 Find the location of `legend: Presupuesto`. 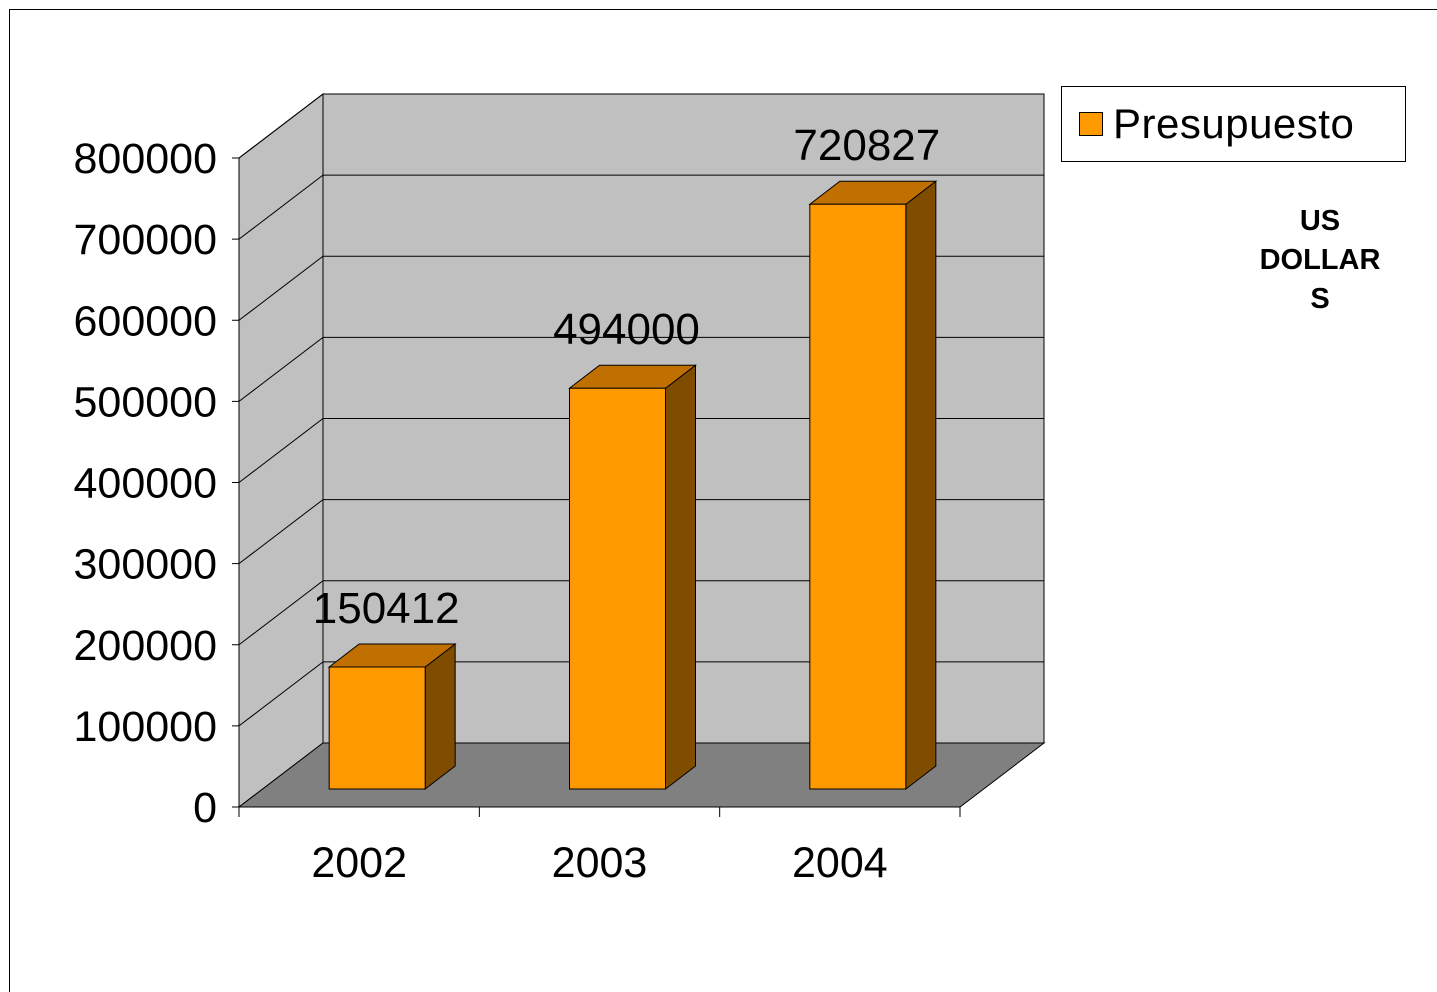

legend: Presupuesto is located at coordinates (1233, 124).